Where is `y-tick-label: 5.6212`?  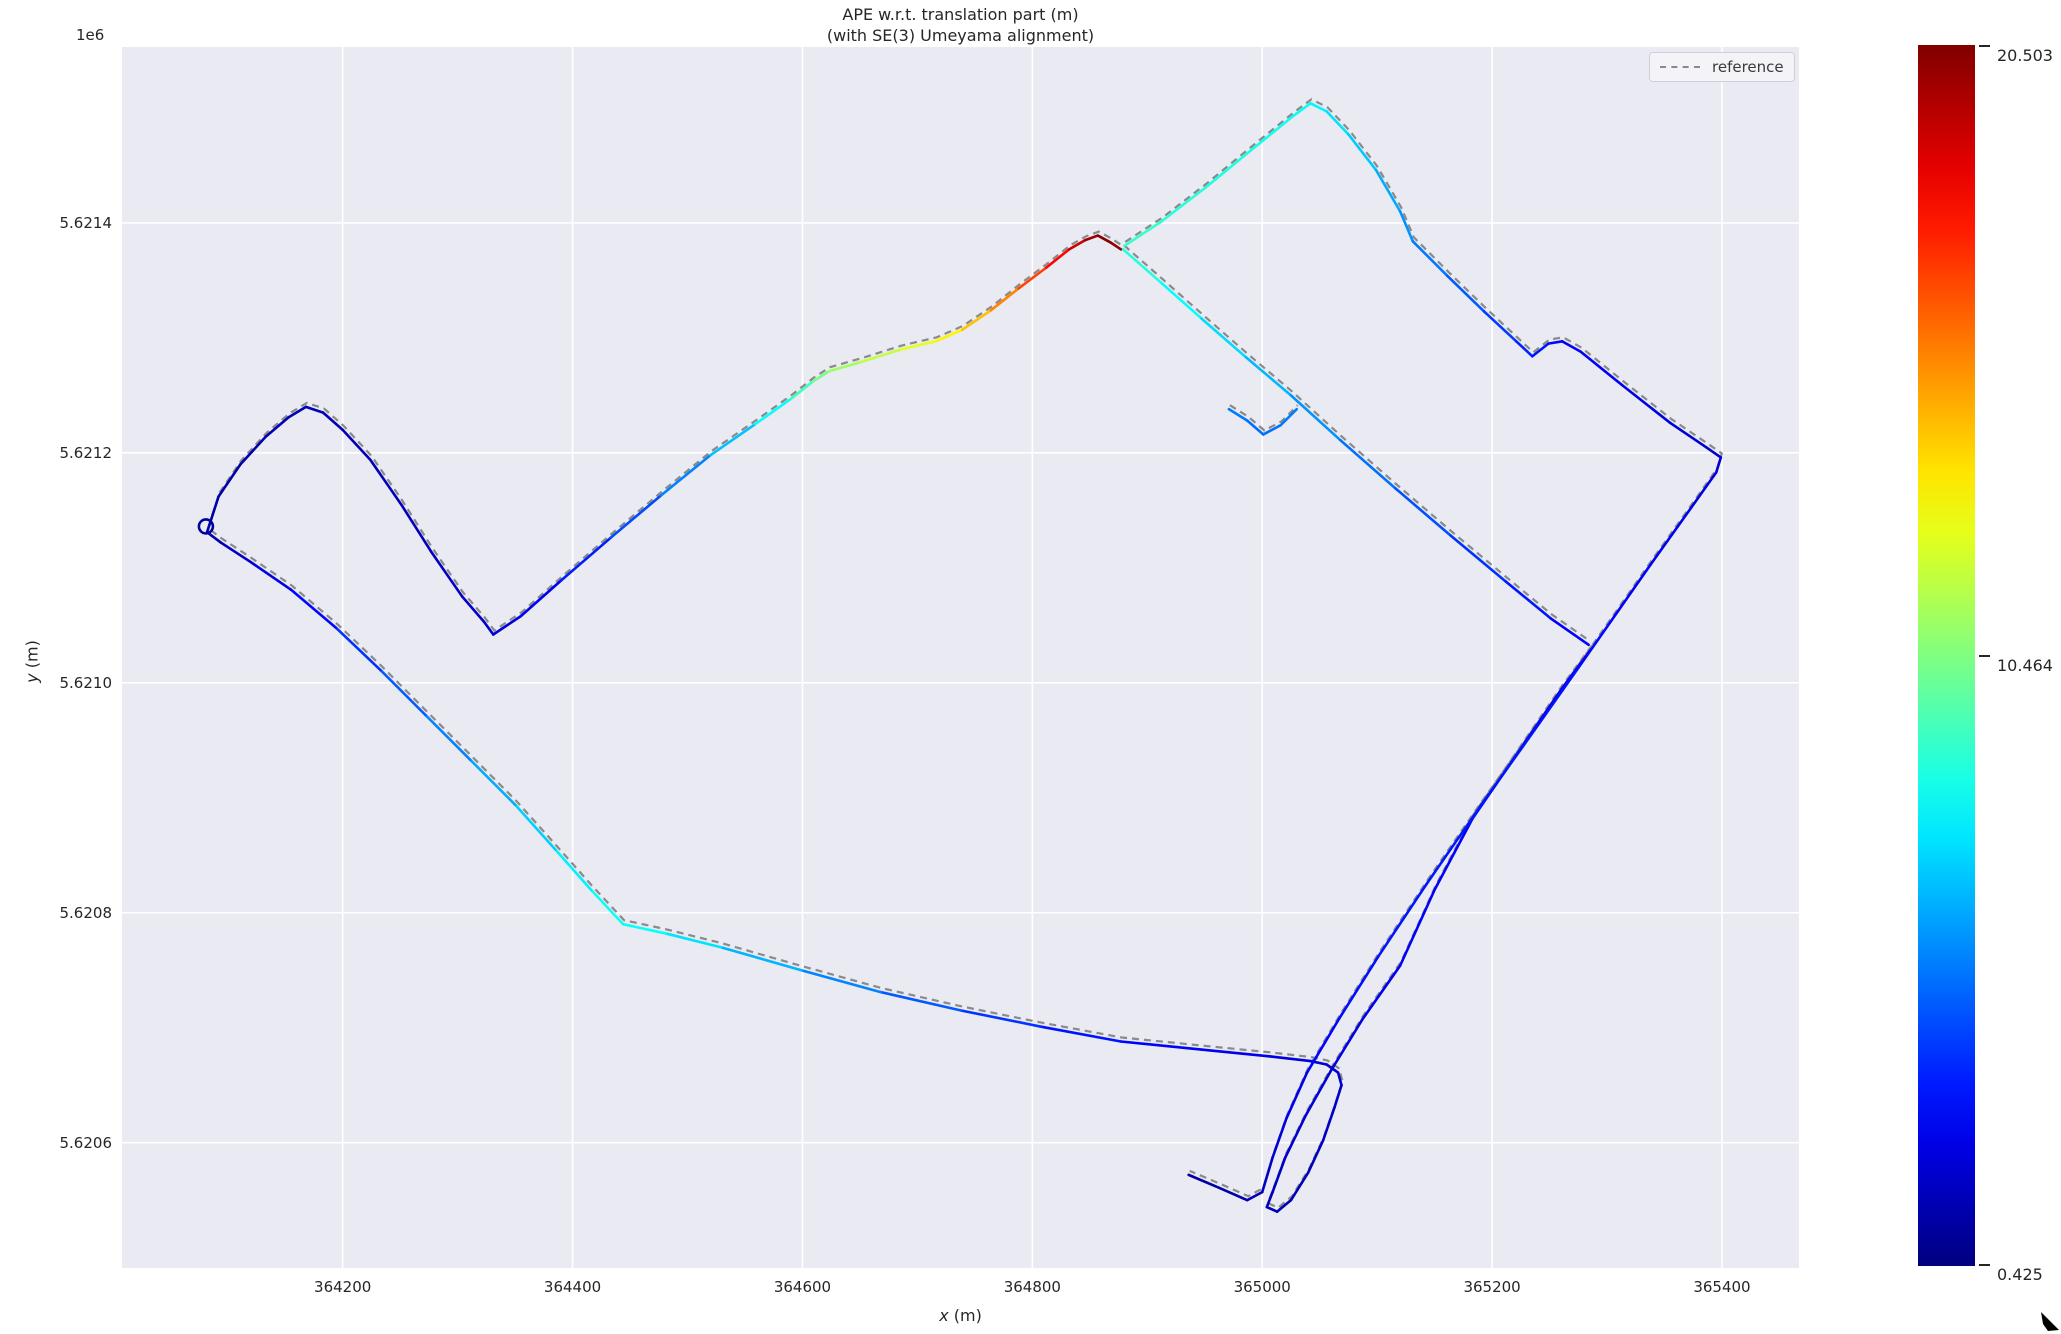
y-tick-label: 5.6212 is located at coordinates (86, 452).